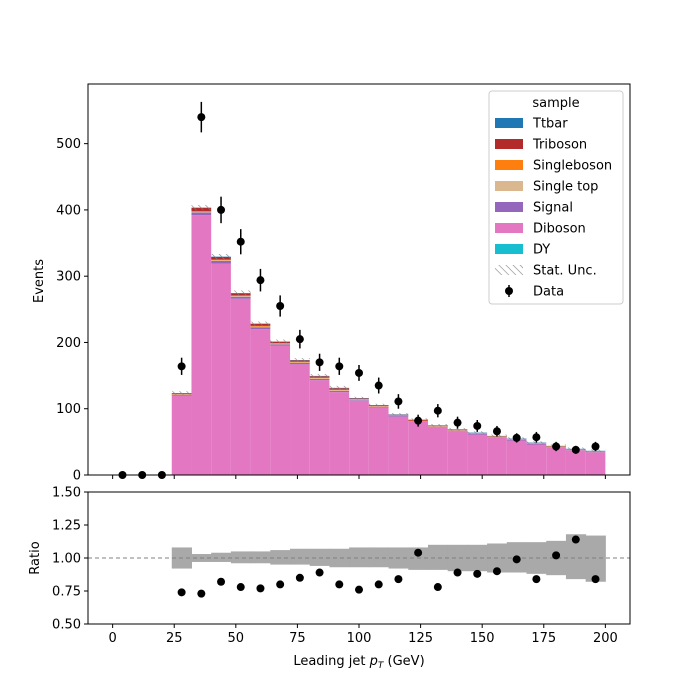 The width and height of the screenshot is (700, 700). Describe the element at coordinates (572, 166) in the screenshot. I see `legend-label: Singleboson` at that location.